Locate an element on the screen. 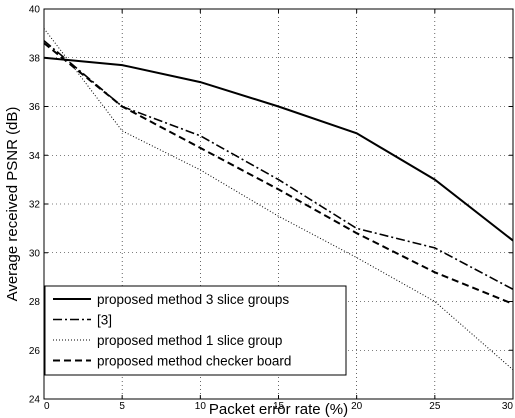 Image resolution: width=515 pixels, height=418 pixels. y-tick-label: 28 is located at coordinates (35, 302).